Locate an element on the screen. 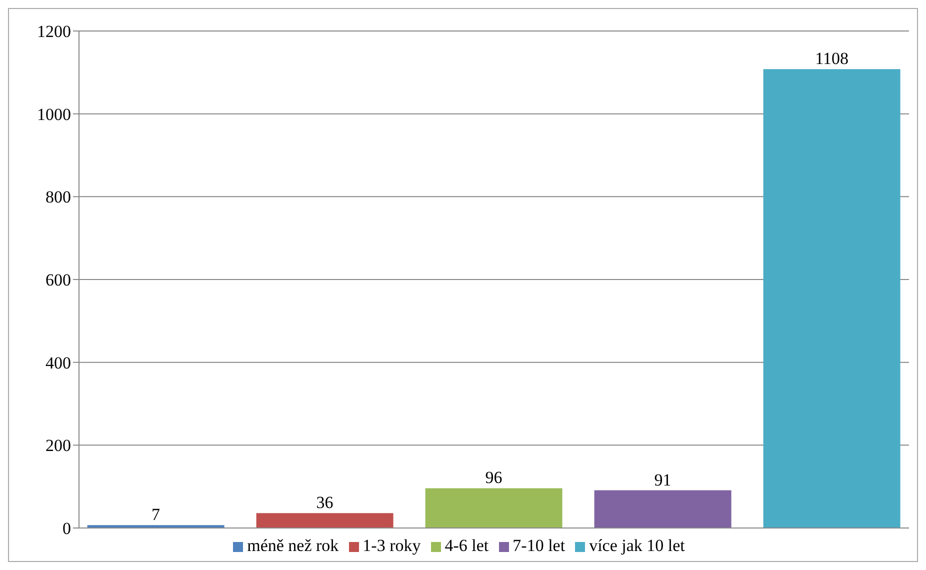 This screenshot has height=570, width=926. y-tick-label: 600 is located at coordinates (58, 280).